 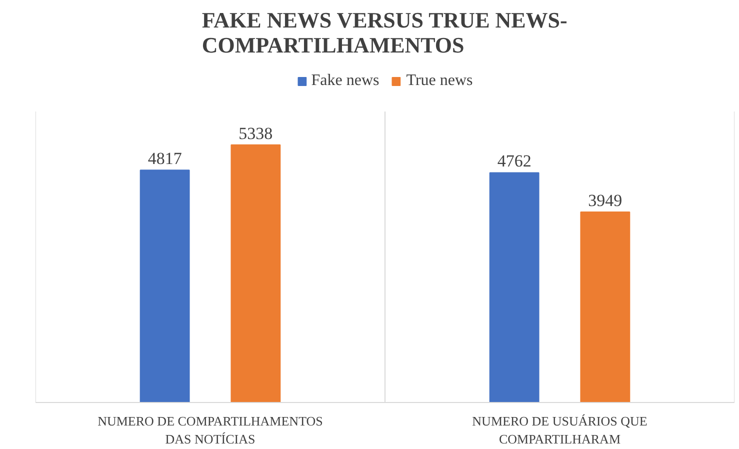 I want to click on data-label: 4762, so click(x=514, y=161).